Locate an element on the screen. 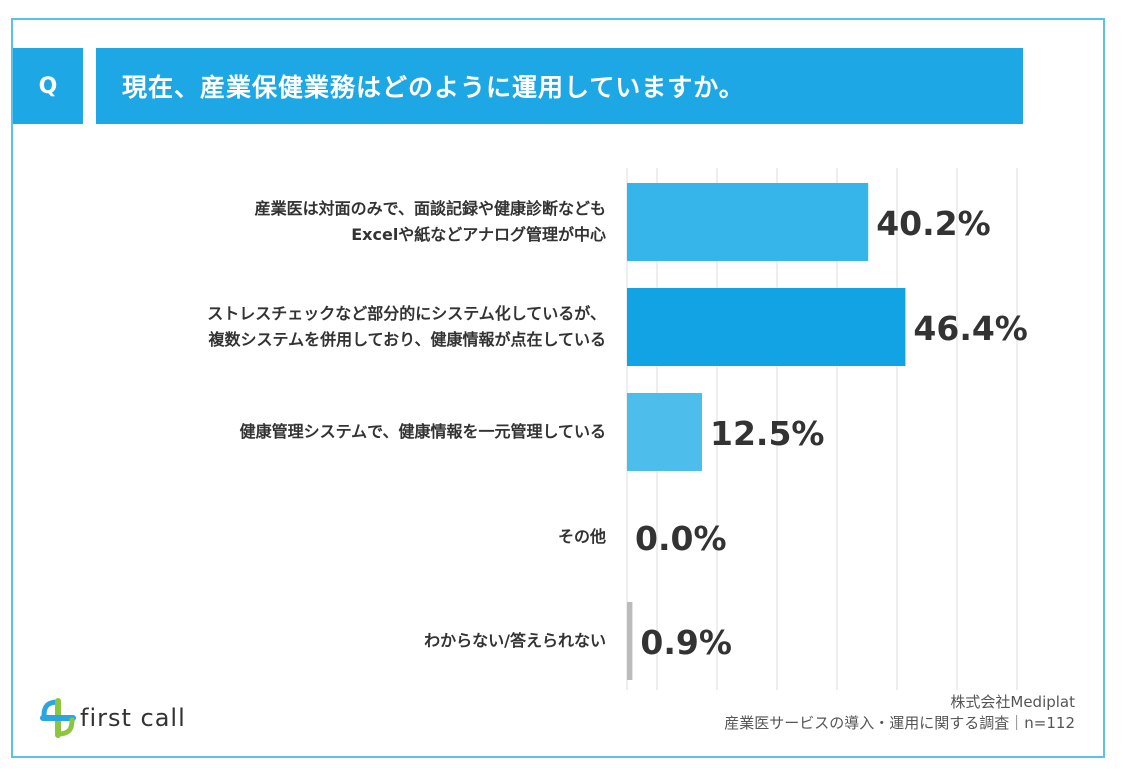 The width and height of the screenshot is (1123, 776). category-label-line: わからない/答えられない is located at coordinates (515, 640).